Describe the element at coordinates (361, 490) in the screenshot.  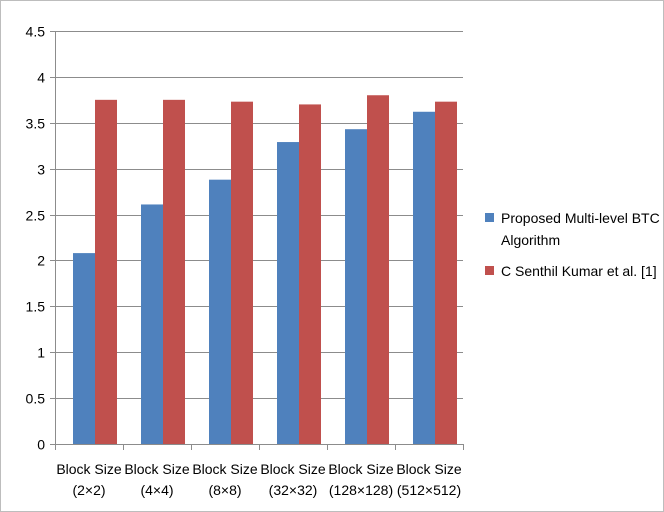
I see `x-tick-label: (128×128)` at that location.